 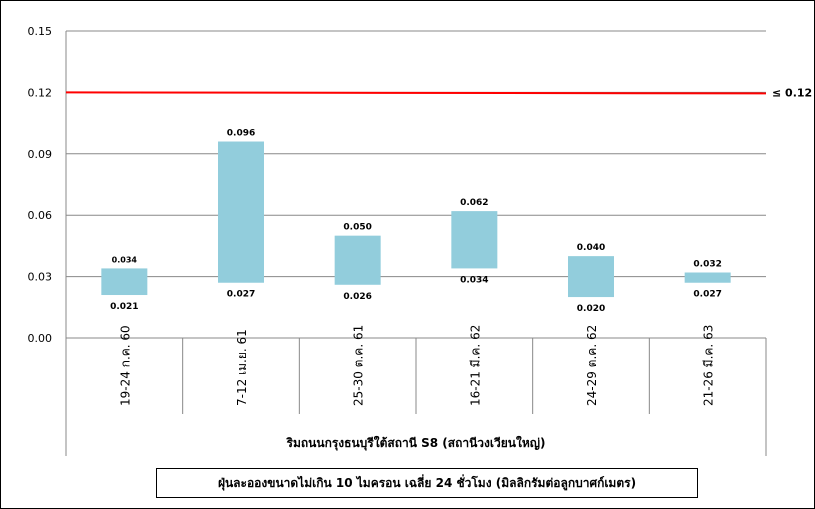 I want to click on standard-label: ≤ 0.12, so click(x=792, y=92).